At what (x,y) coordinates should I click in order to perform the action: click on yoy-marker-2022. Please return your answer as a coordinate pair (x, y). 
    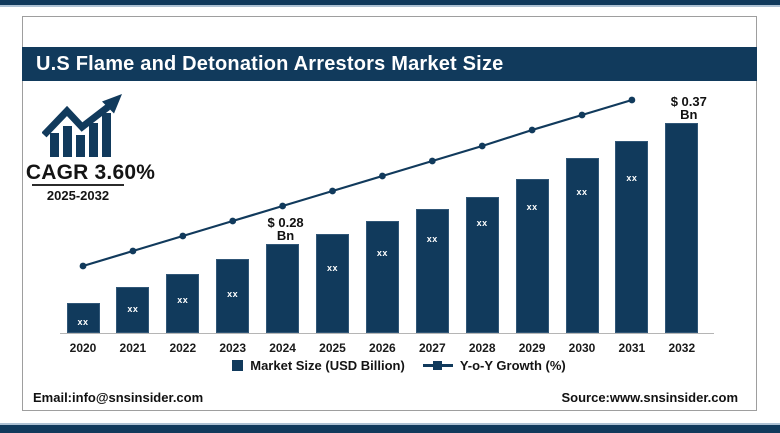
    Looking at the image, I should click on (183, 236).